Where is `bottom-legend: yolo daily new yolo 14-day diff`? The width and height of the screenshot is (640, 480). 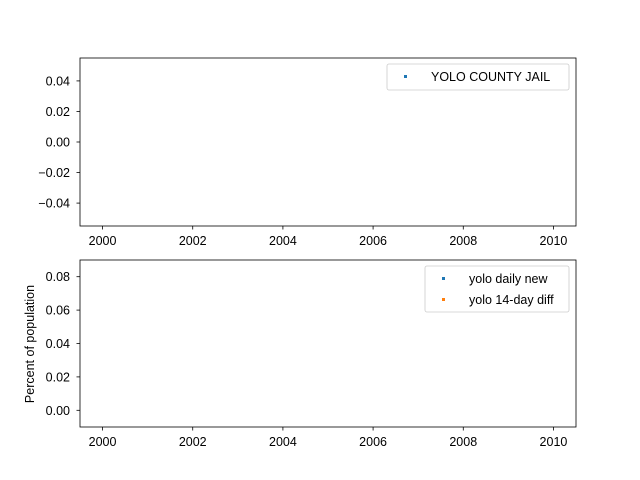
bottom-legend: yolo daily new yolo 14-day diff is located at coordinates (497, 289).